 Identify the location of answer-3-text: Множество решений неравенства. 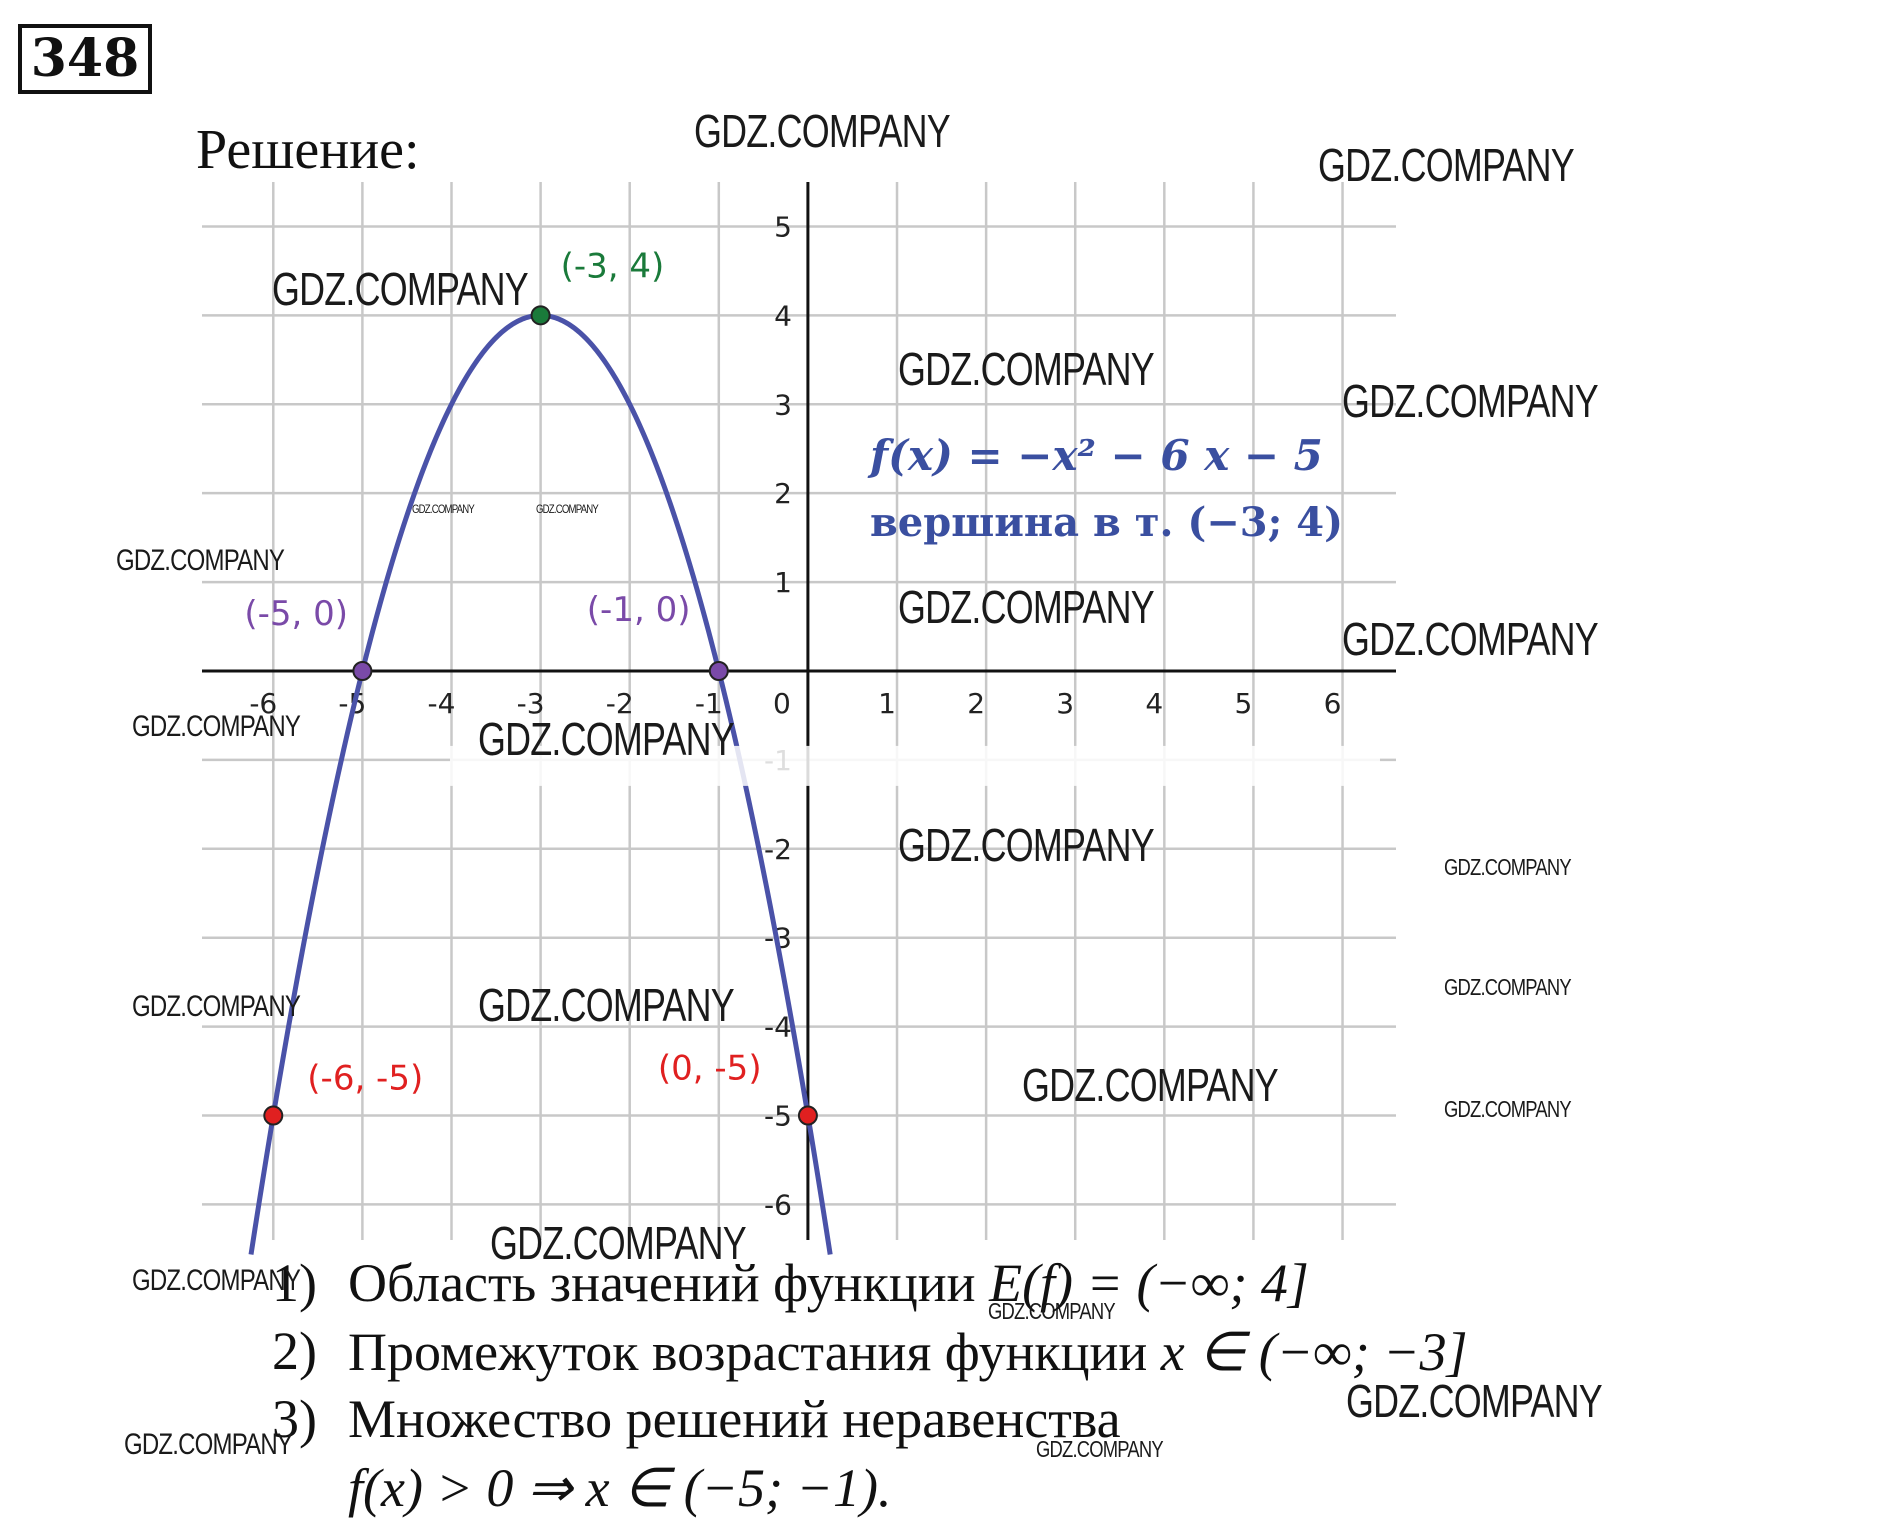
(734, 1419).